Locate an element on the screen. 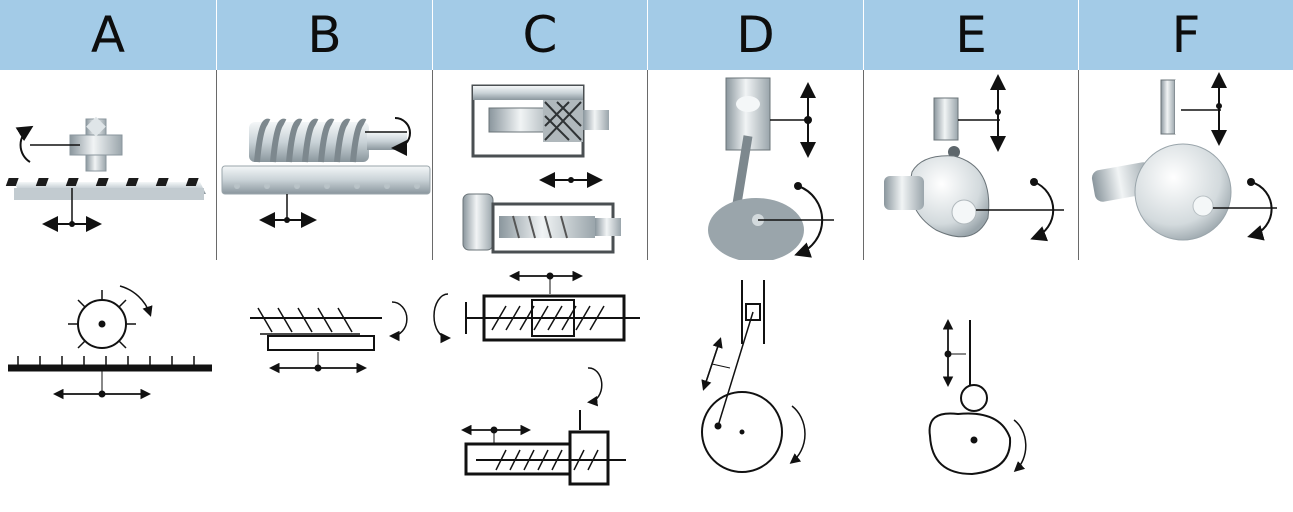 Image resolution: width=1293 pixels, height=512 pixels. slider-crank-schematic-icon is located at coordinates (753, 376).